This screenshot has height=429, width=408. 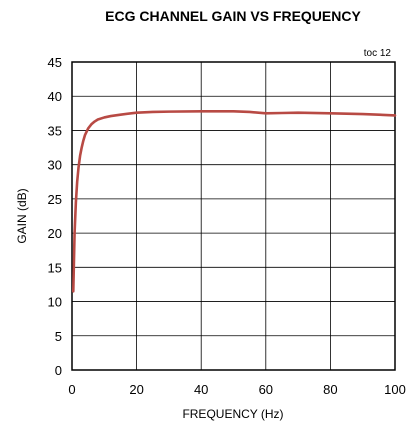 I want to click on y-tick-label: 45, so click(x=55, y=62).